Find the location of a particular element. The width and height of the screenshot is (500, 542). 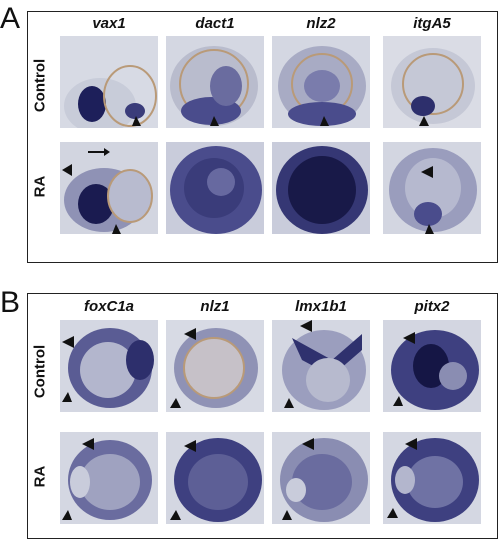

image-lmx1b1-ra is located at coordinates (321, 478).